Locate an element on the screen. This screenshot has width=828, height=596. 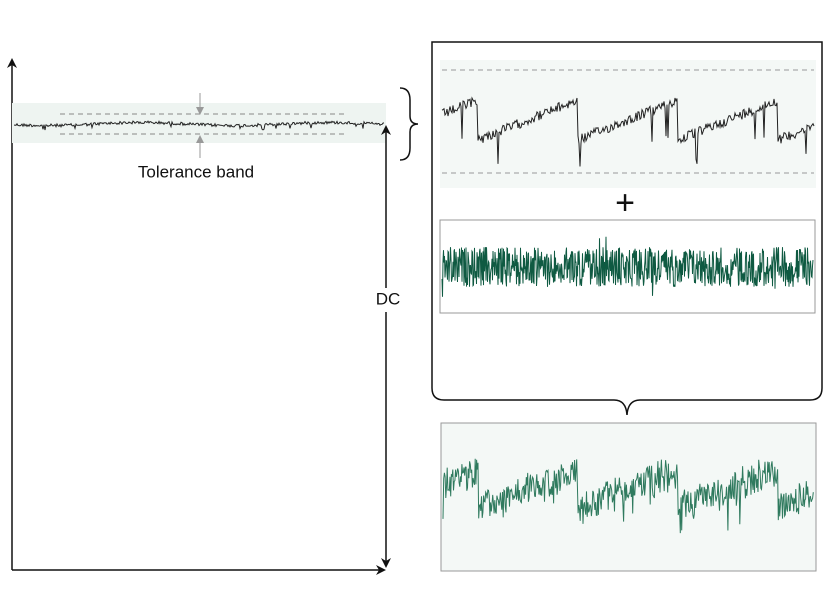
panel-bg is located at coordinates (628, 124).